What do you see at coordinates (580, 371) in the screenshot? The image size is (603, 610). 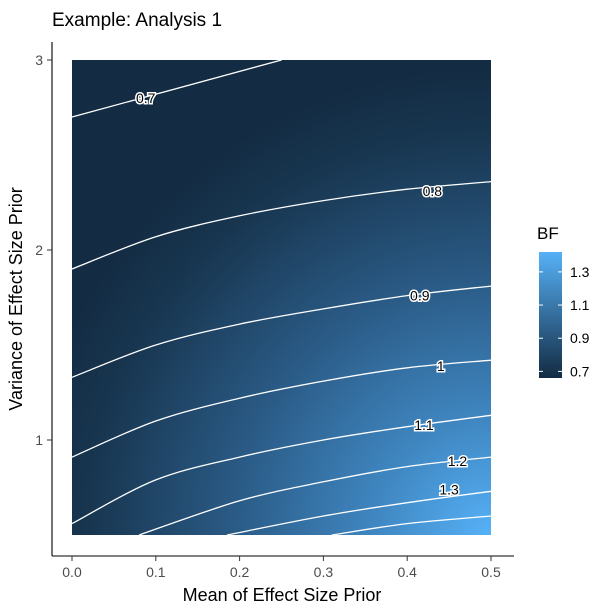 I see `legend-label: 0.7` at bounding box center [580, 371].